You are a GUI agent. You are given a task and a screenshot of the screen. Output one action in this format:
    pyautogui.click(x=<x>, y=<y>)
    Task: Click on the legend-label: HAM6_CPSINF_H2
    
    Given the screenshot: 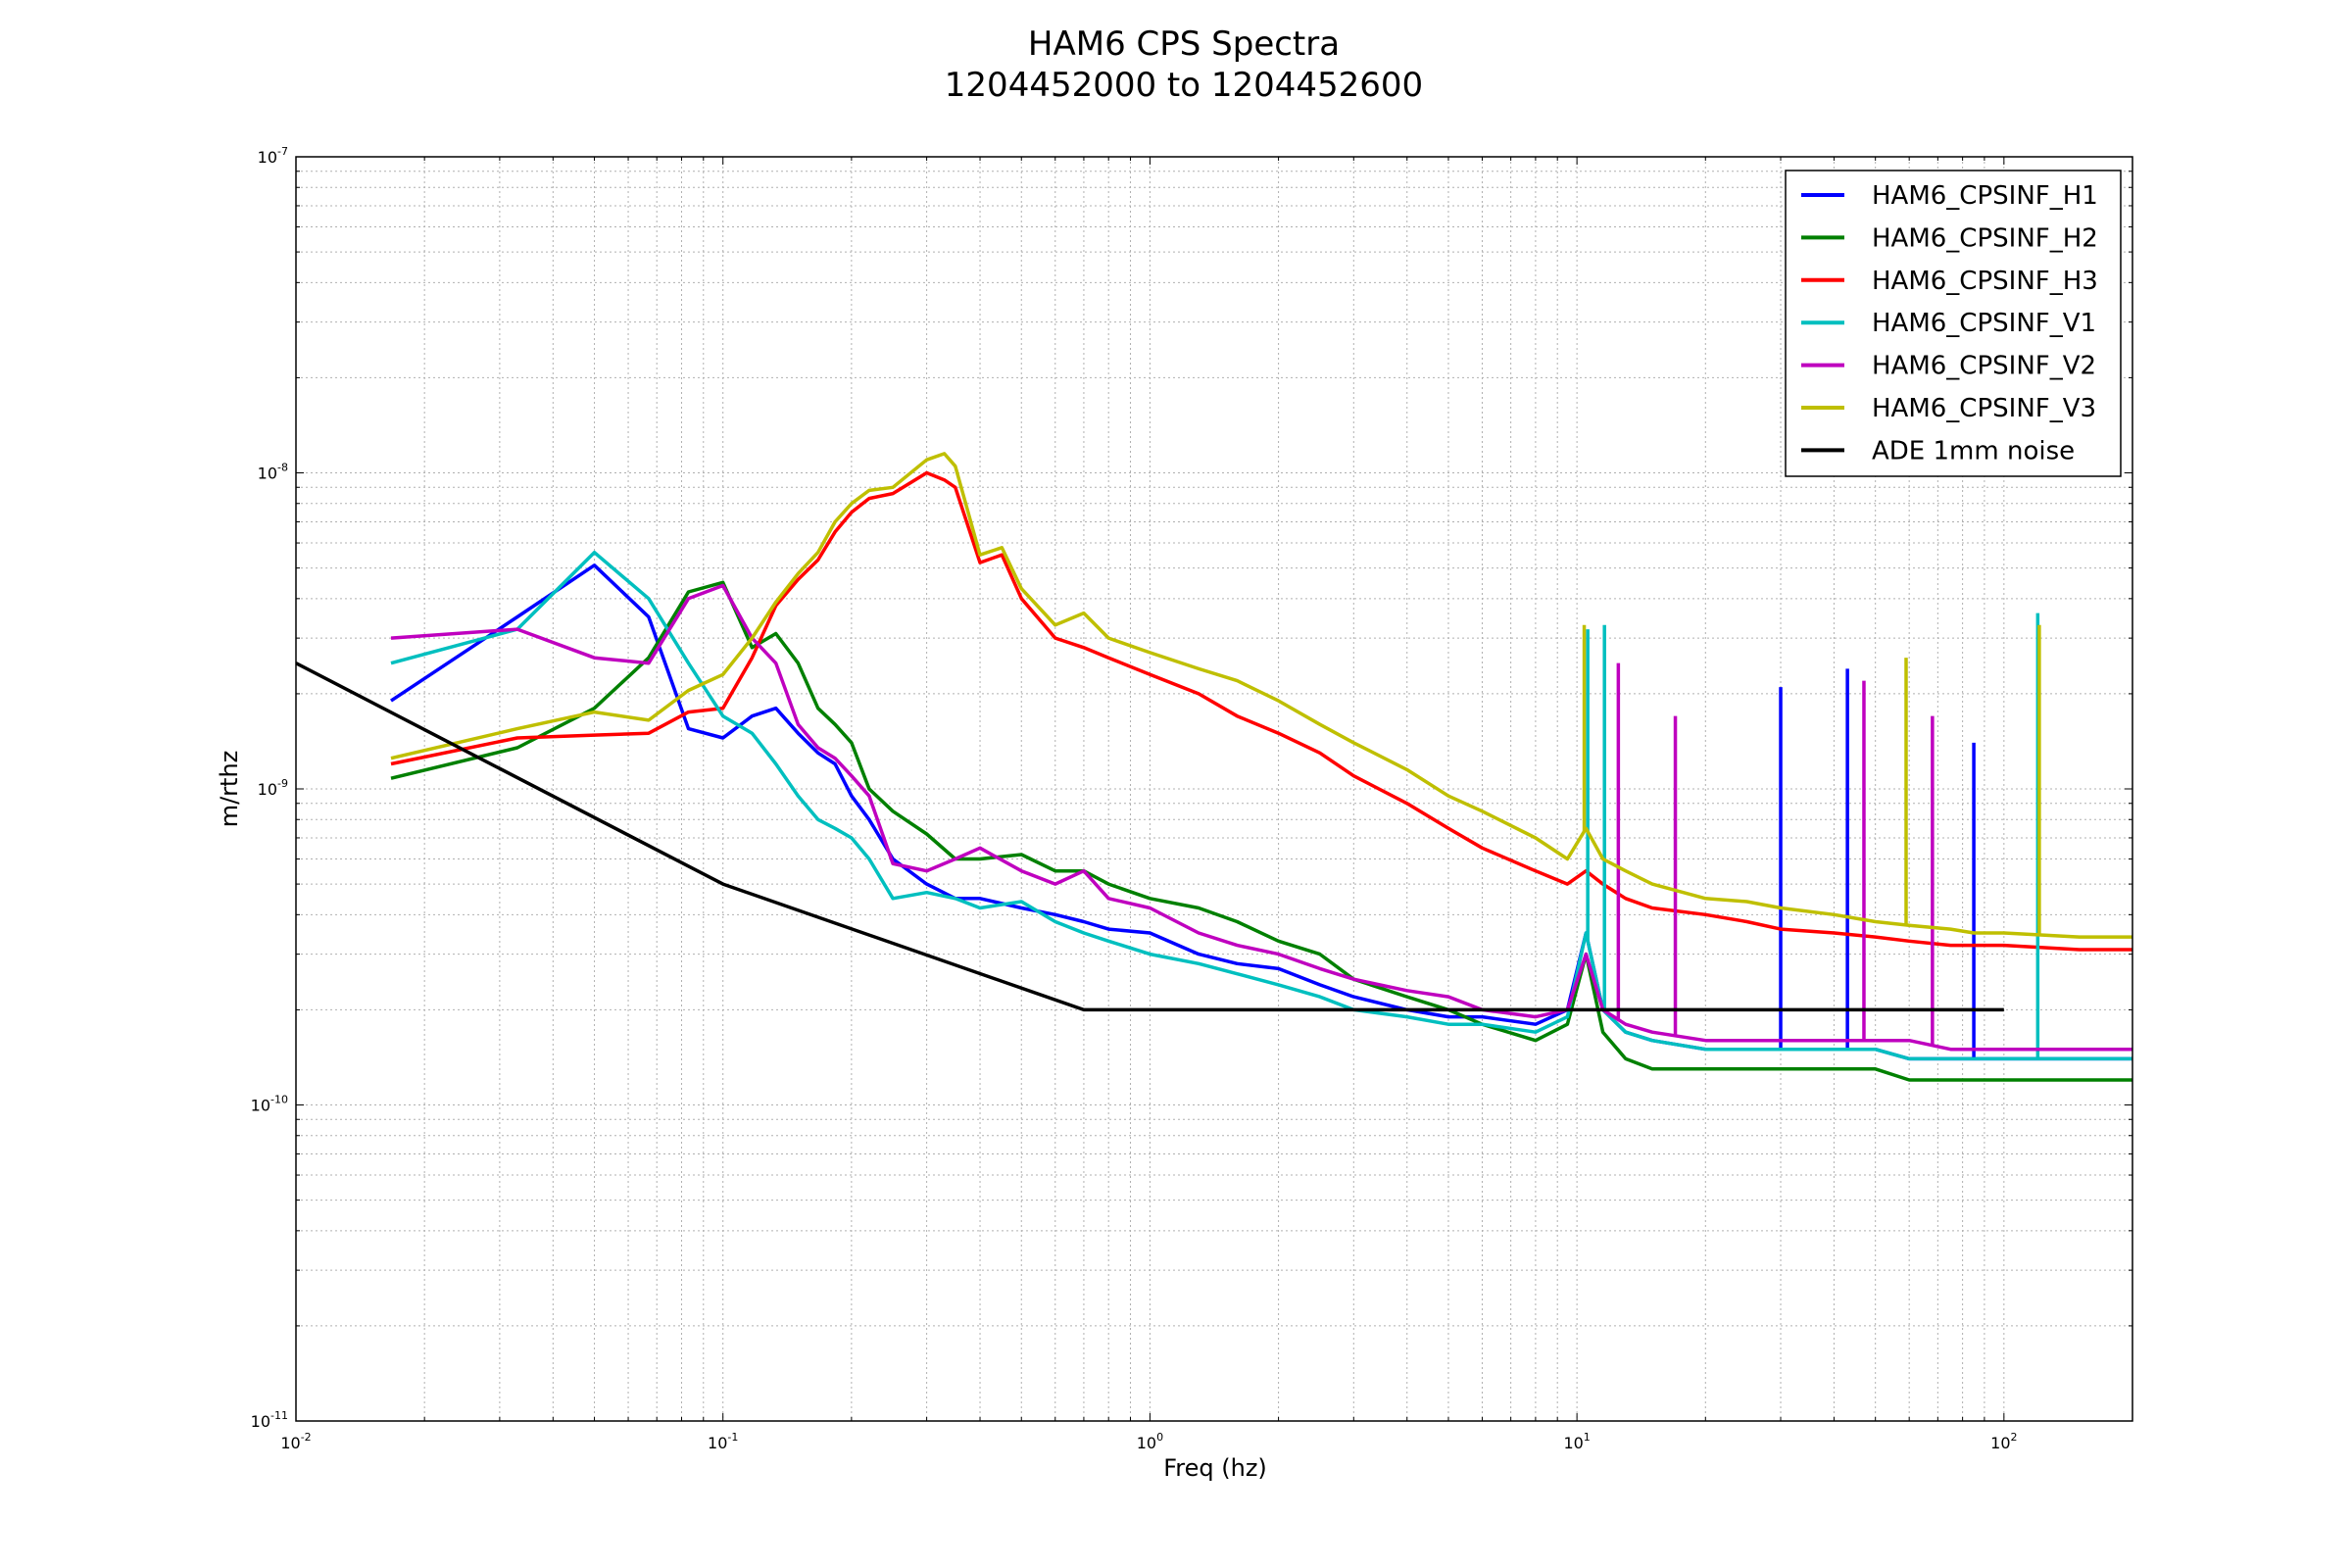 What is the action you would take?
    pyautogui.click(x=1985, y=238)
    